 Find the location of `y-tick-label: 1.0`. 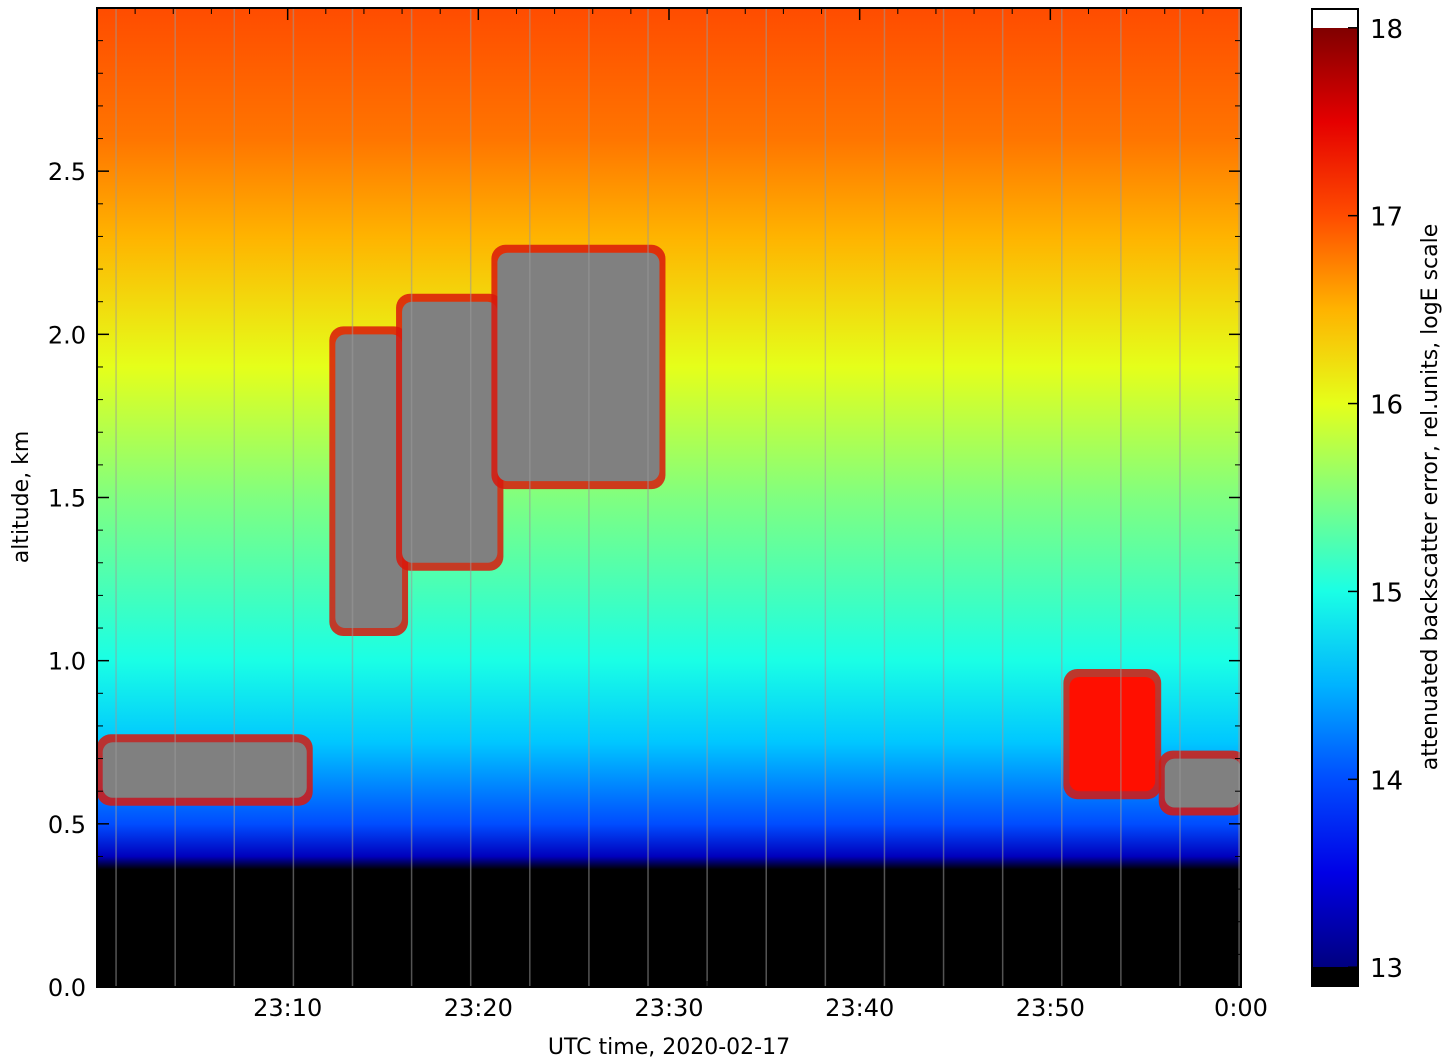

y-tick-label: 1.0 is located at coordinates (67, 662).